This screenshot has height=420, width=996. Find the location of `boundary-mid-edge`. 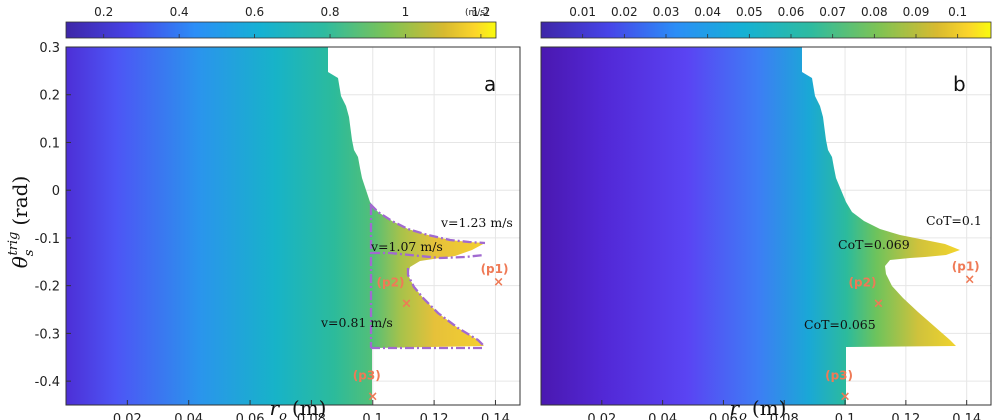

boundary-mid-edge is located at coordinates (428, 255).